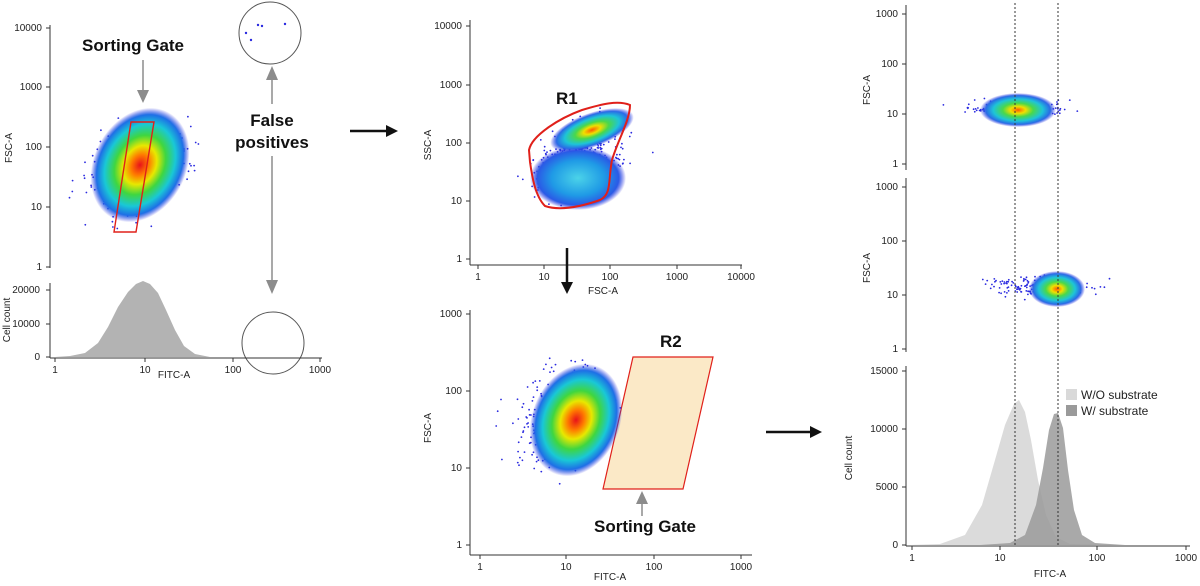 The width and height of the screenshot is (1200, 586). Describe the element at coordinates (544, 277) in the screenshot. I see `x-tick-label: 10` at that location.